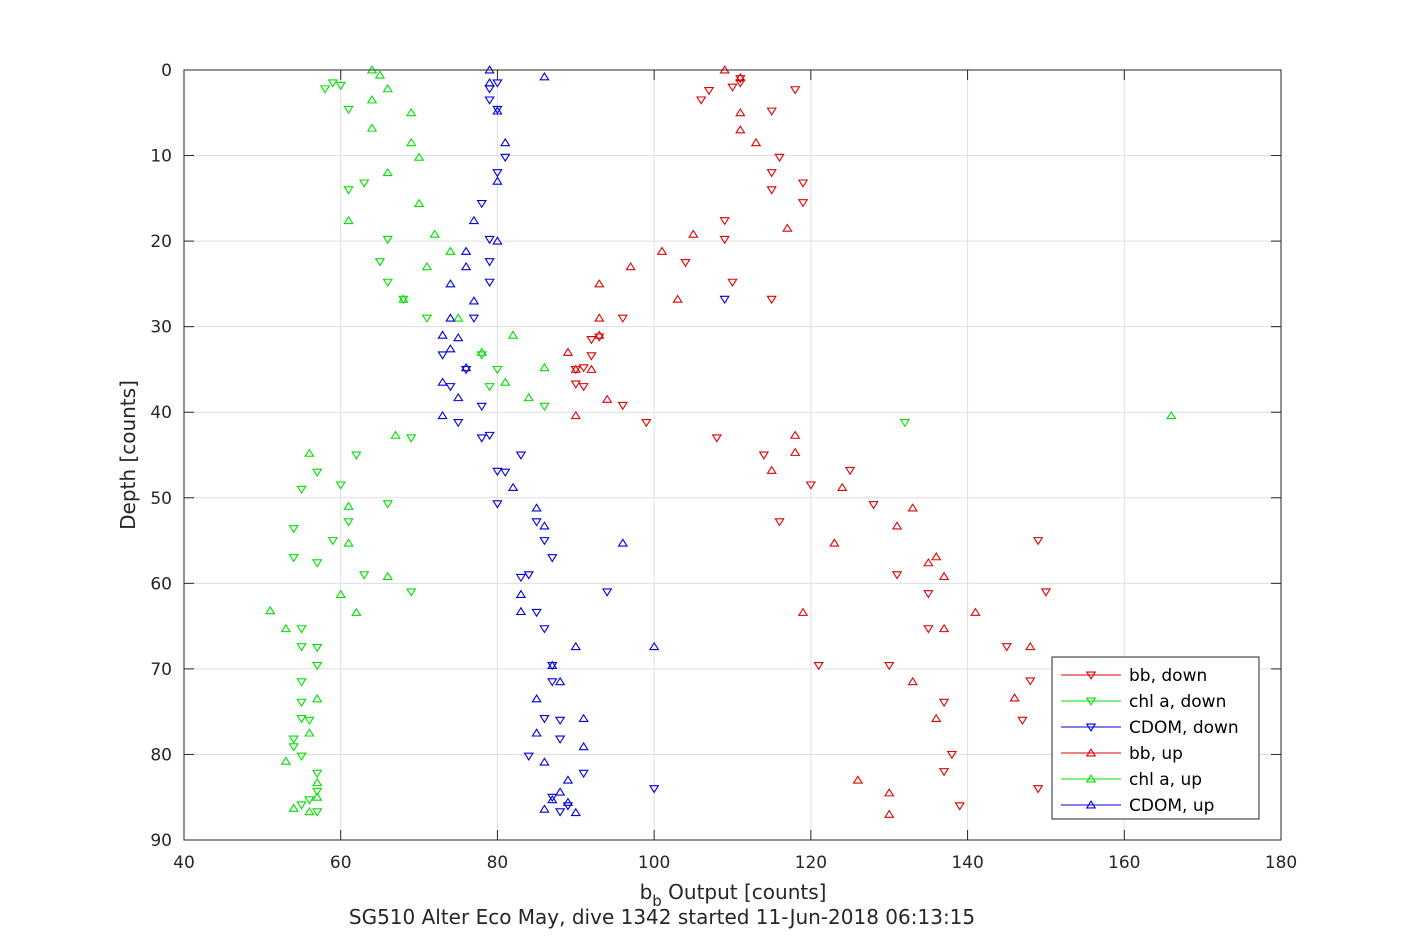 Image resolution: width=1417 pixels, height=945 pixels. I want to click on x-axis-label-main: b, so click(646, 892).